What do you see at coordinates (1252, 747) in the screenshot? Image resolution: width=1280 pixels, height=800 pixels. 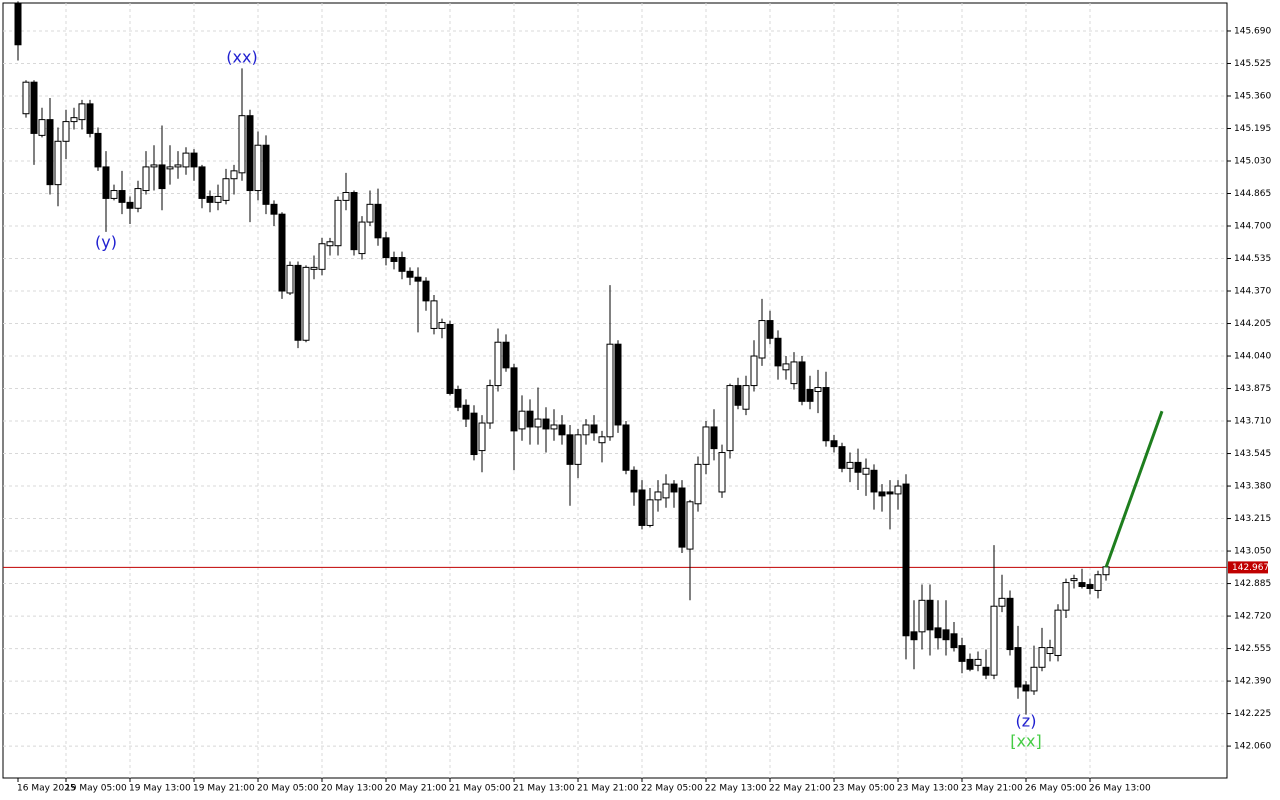 I see `y-tick-label: 142.060` at bounding box center [1252, 747].